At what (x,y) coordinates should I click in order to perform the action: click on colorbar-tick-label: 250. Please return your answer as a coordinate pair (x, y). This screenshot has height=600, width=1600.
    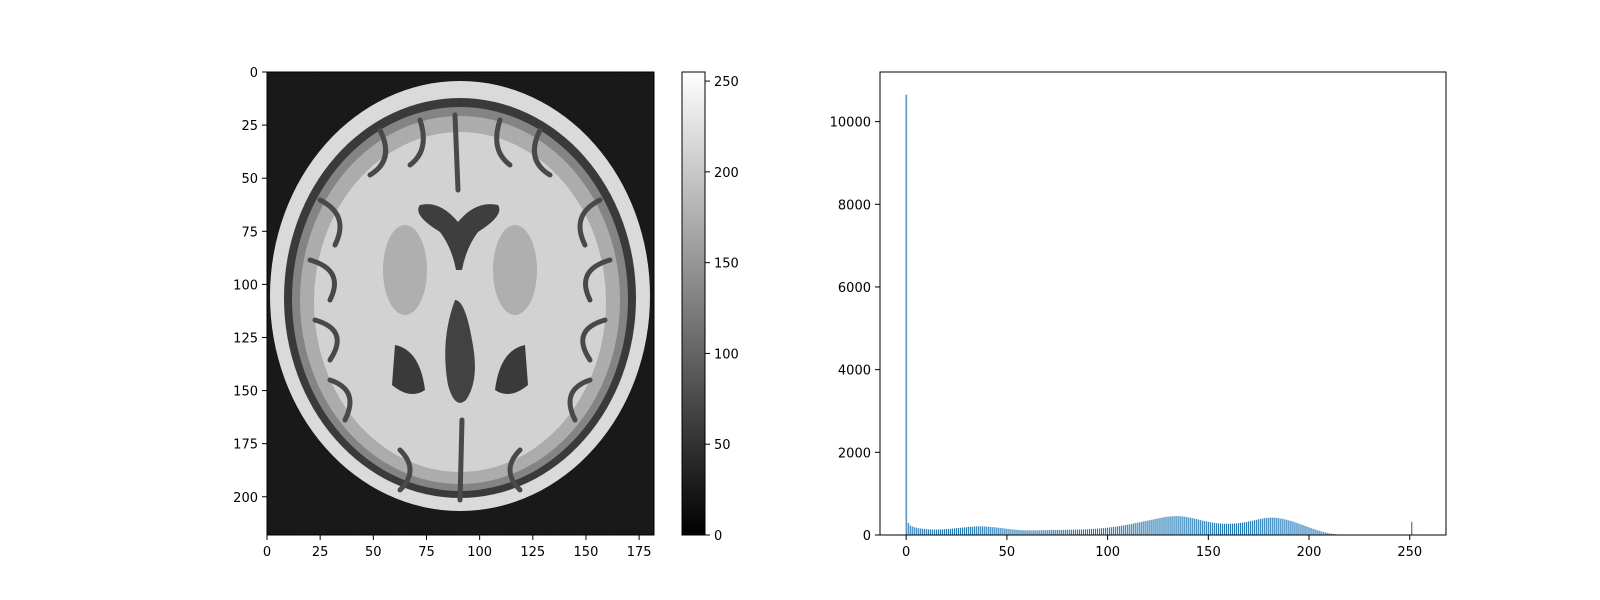
    Looking at the image, I should click on (726, 82).